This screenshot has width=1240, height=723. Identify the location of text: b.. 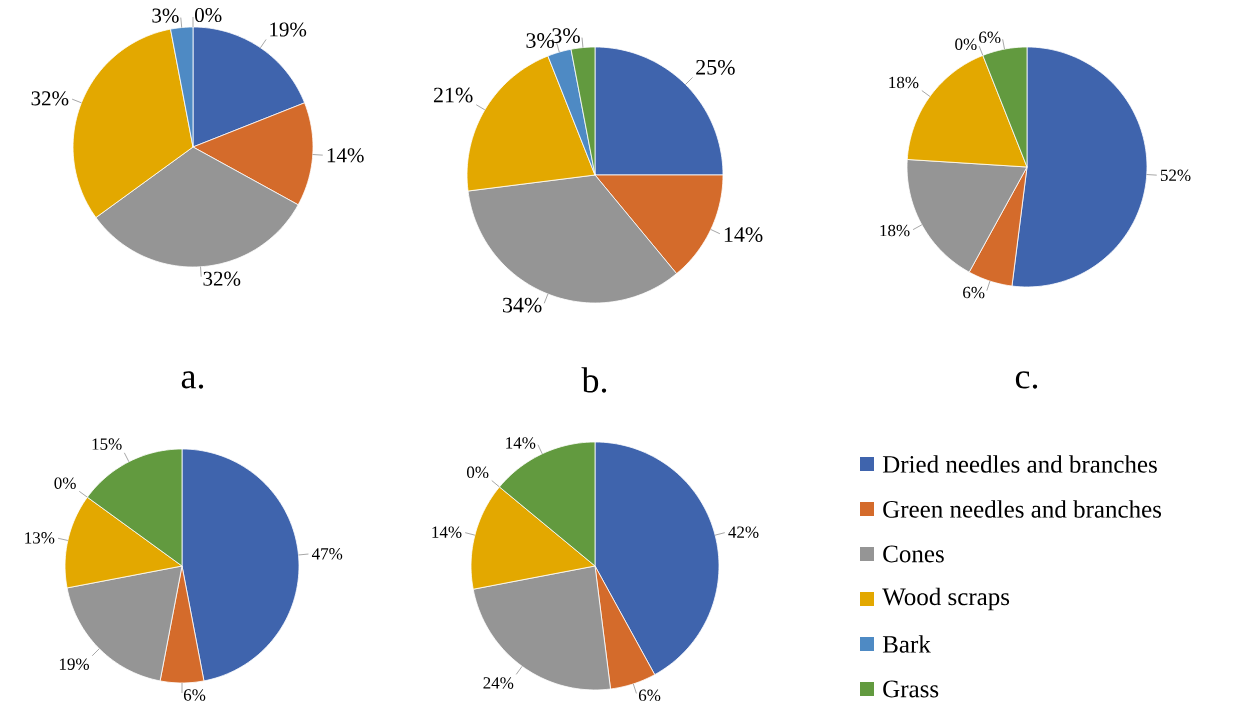
(594, 380).